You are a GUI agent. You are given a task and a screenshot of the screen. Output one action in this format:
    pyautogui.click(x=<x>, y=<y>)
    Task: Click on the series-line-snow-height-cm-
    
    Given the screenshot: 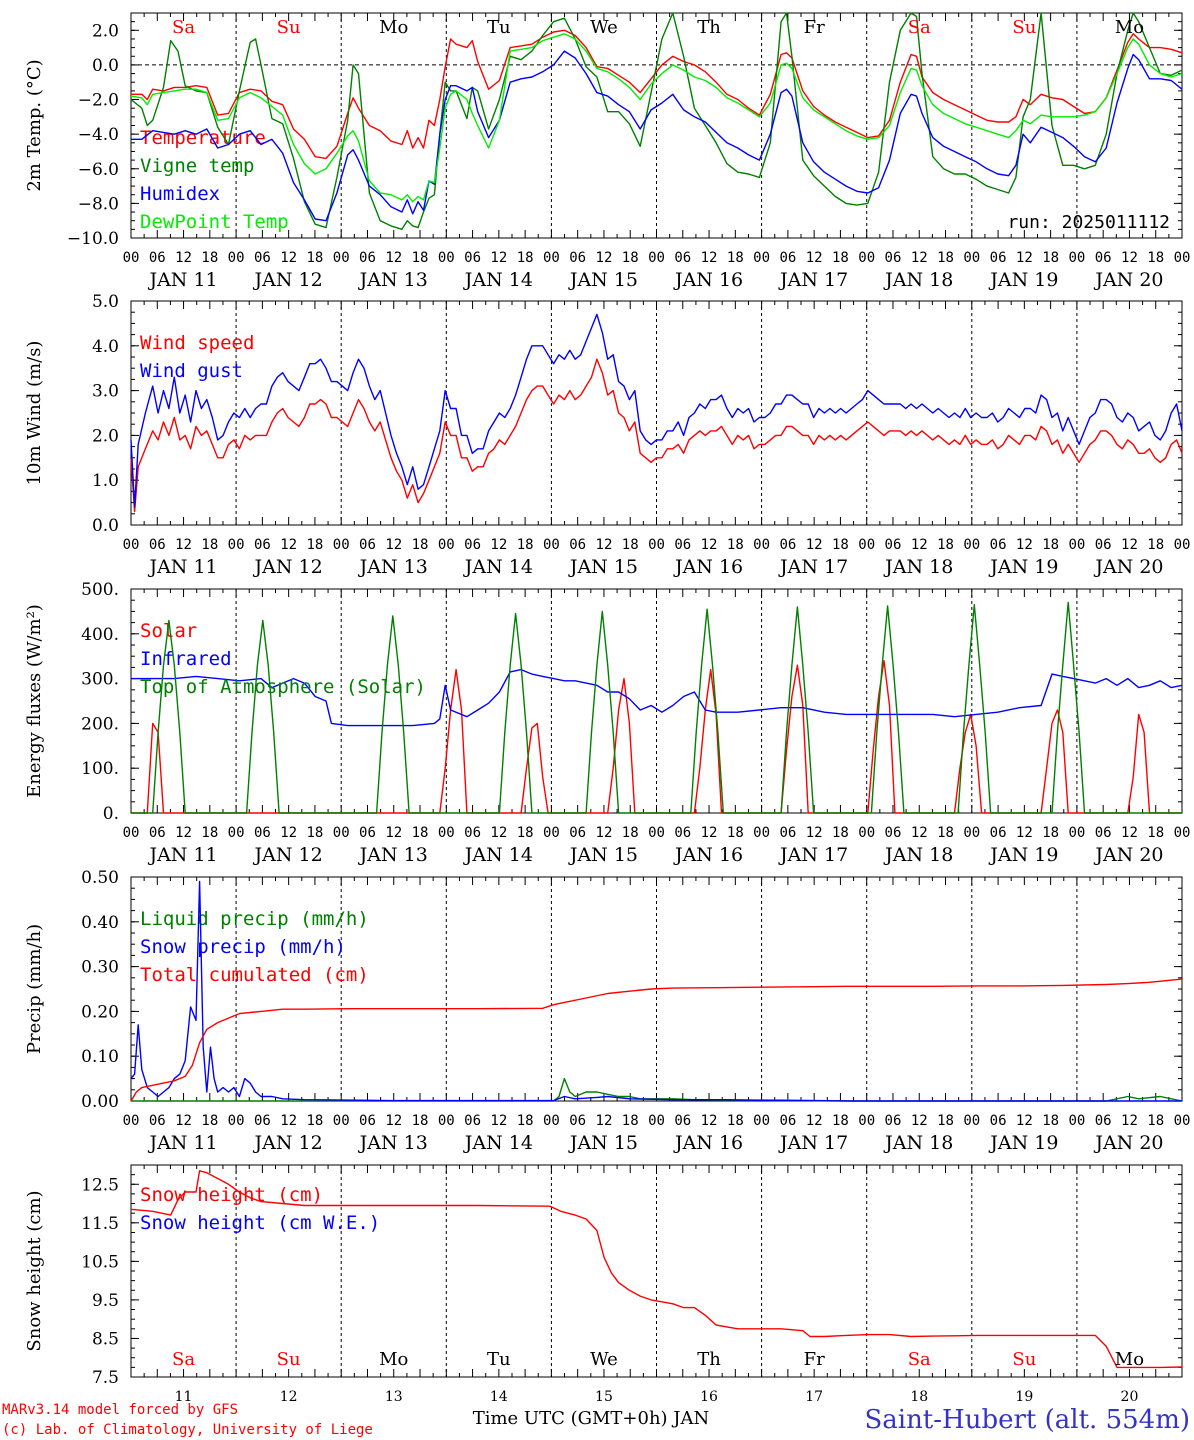 What is the action you would take?
    pyautogui.click(x=656, y=1269)
    